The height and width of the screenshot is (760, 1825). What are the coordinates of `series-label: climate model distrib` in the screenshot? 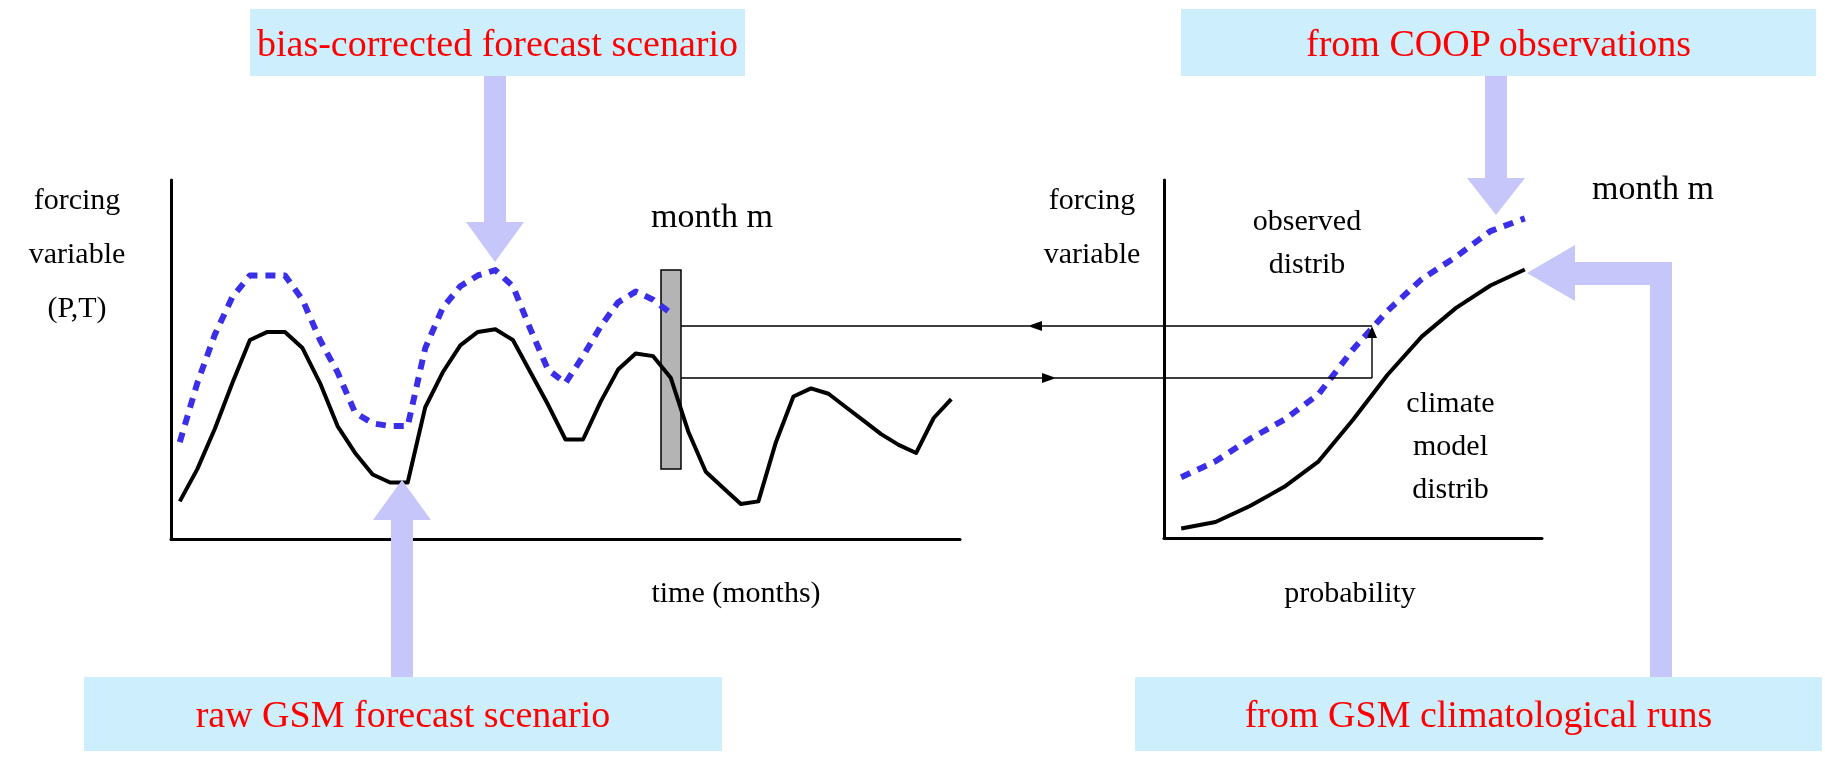 It's located at (1450, 445).